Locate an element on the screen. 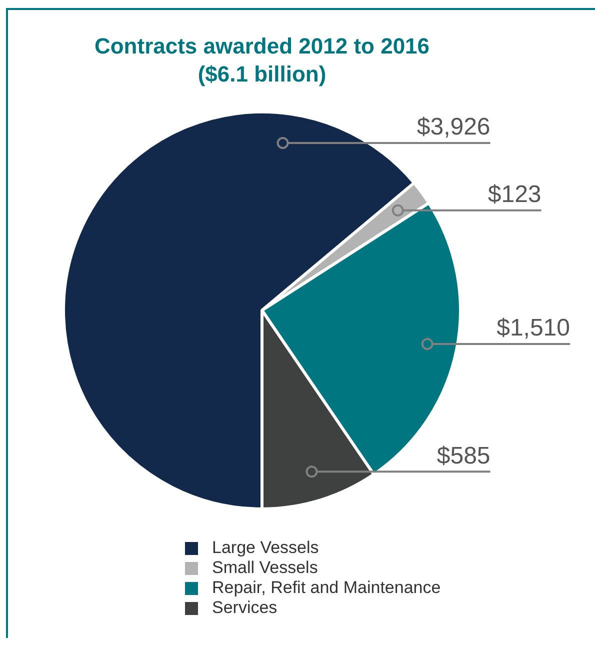 The height and width of the screenshot is (645, 595). legend-label: Large Vessels is located at coordinates (265, 548).